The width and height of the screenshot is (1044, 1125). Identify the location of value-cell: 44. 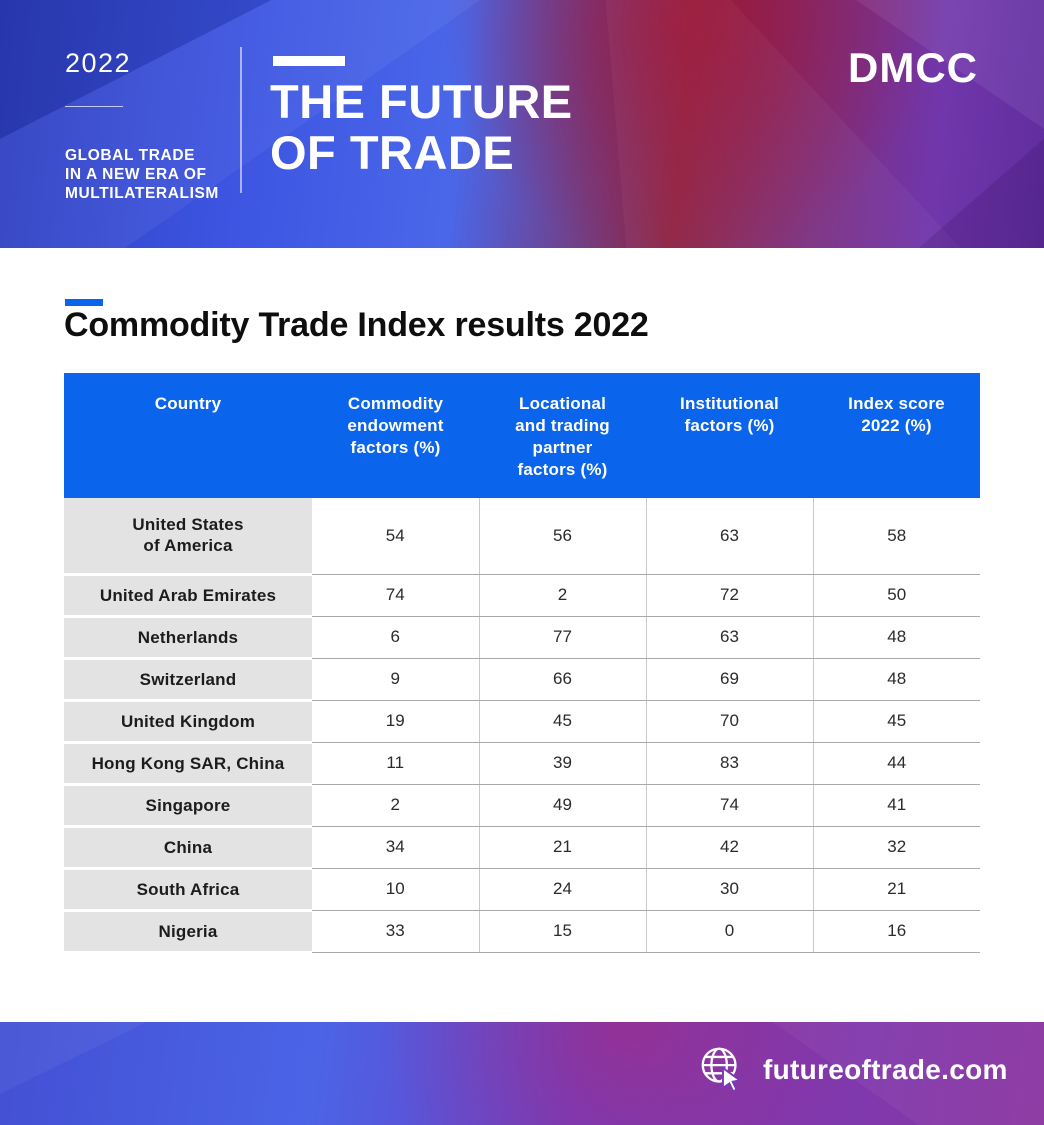
(896, 763).